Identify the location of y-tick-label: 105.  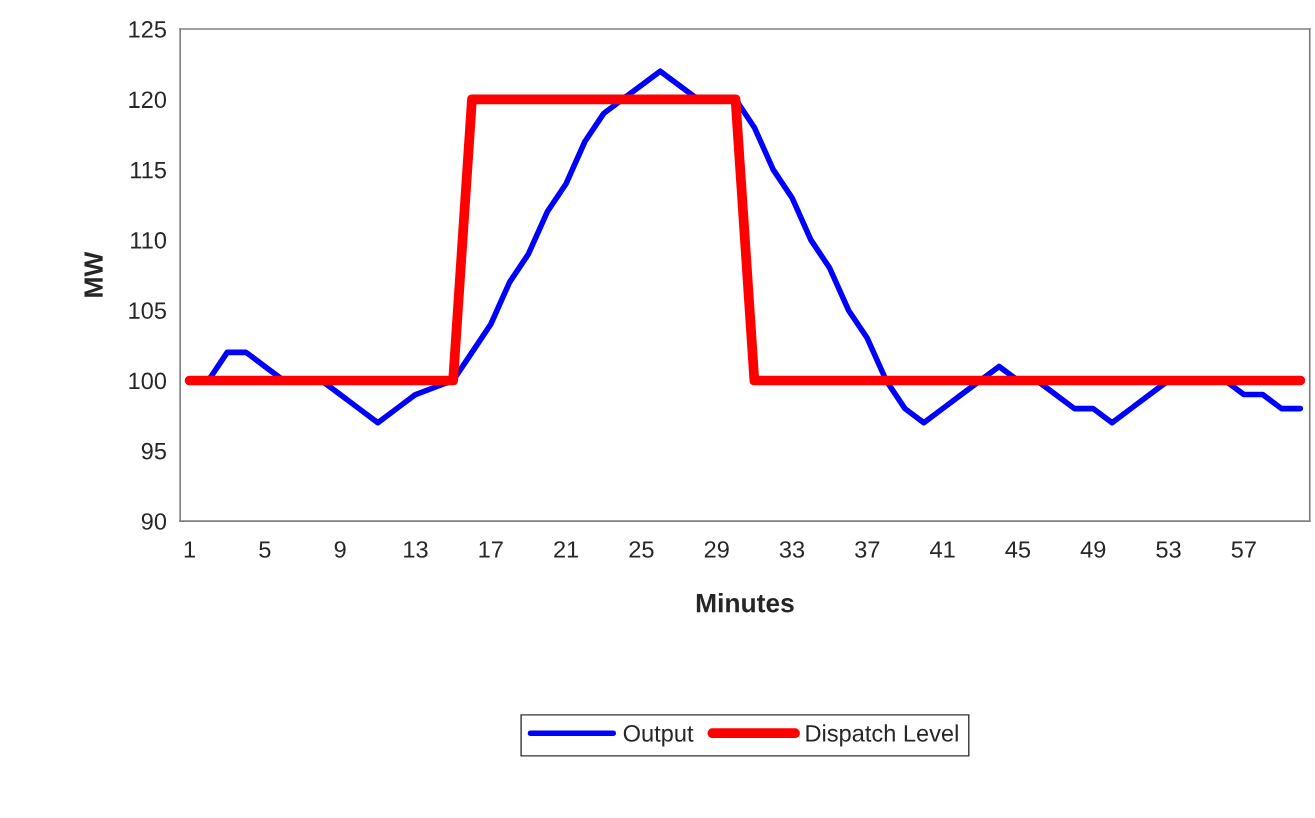
(147, 310).